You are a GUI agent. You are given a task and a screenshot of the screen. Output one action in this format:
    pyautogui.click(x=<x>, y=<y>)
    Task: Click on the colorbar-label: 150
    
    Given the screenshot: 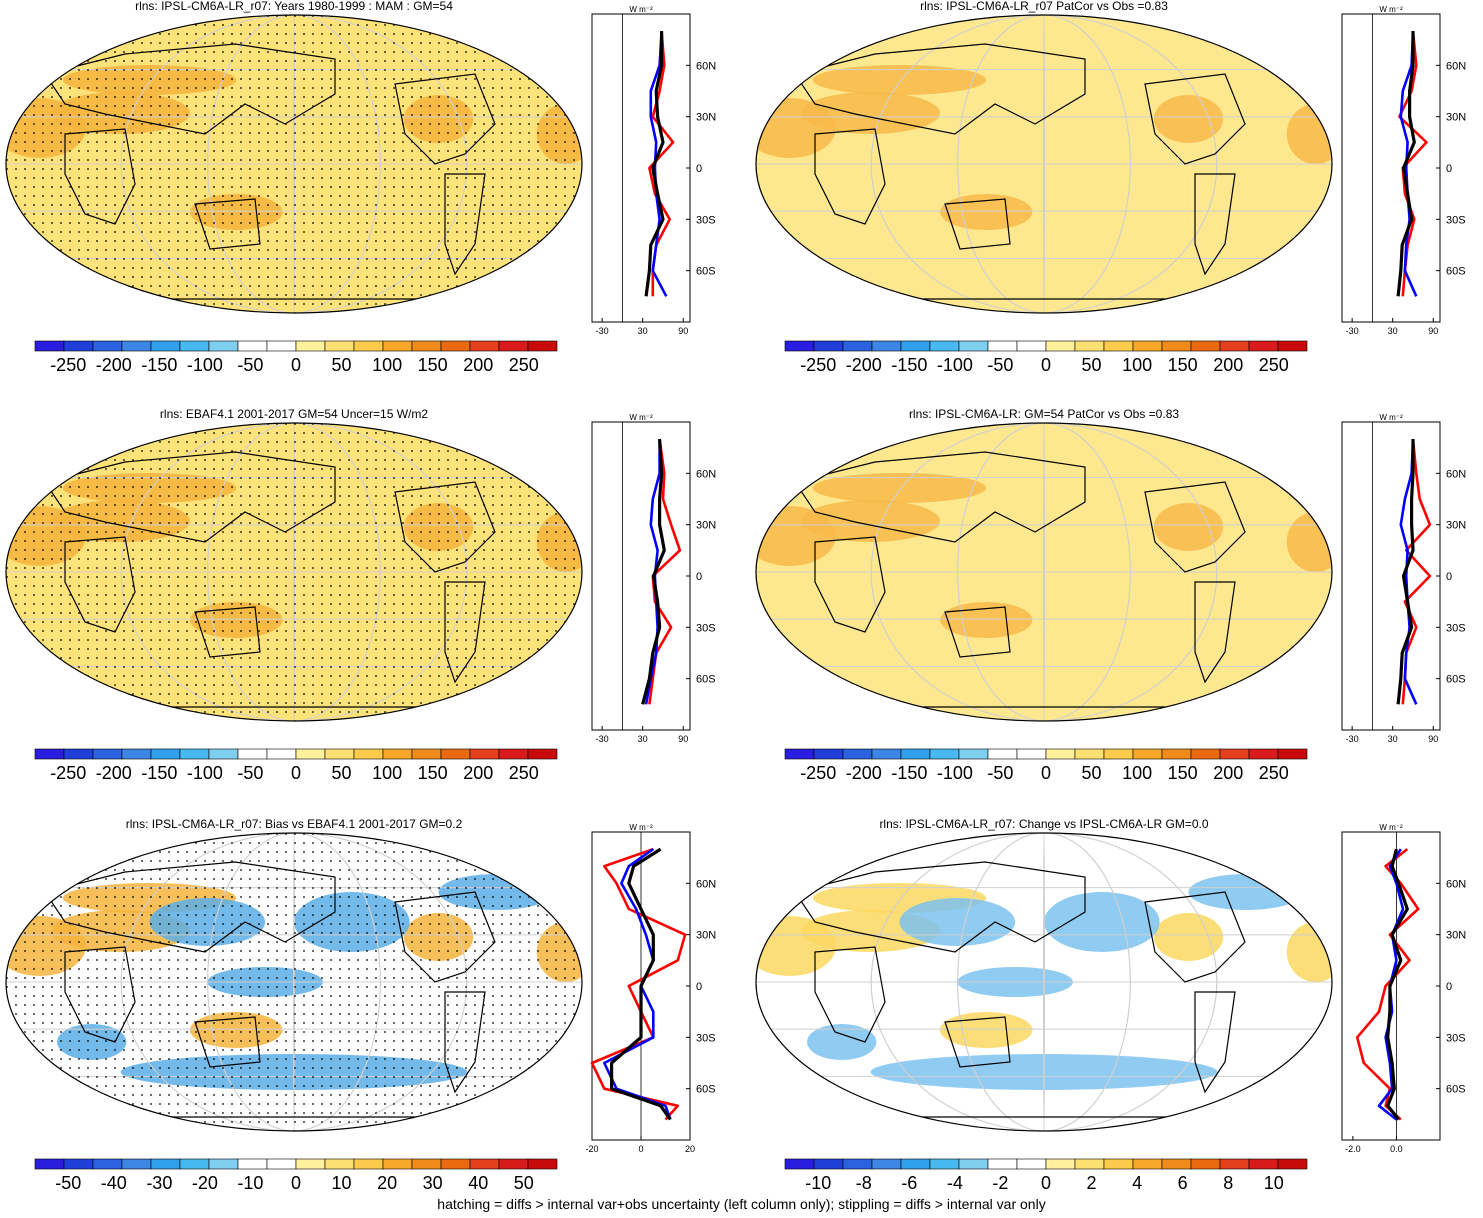 What is the action you would take?
    pyautogui.click(x=1183, y=365)
    